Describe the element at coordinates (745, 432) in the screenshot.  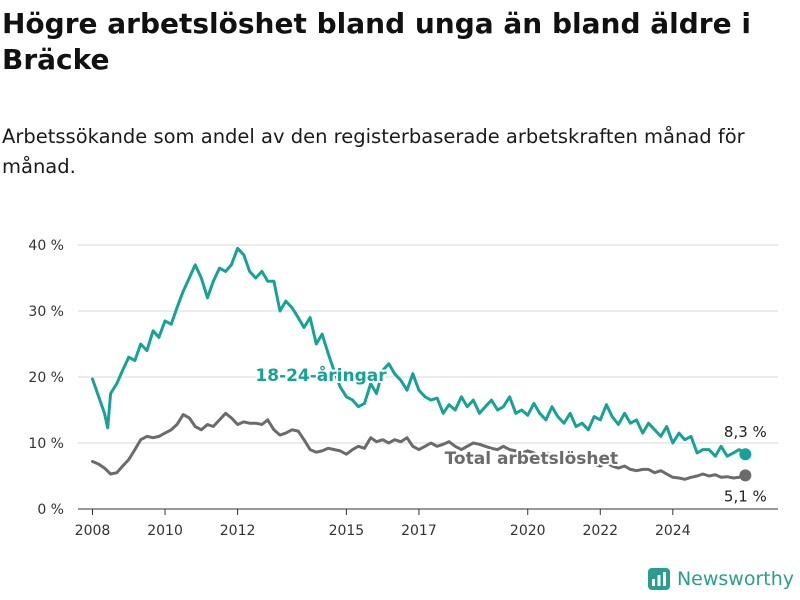
I see `end-label-18-24: 8,3 %` at that location.